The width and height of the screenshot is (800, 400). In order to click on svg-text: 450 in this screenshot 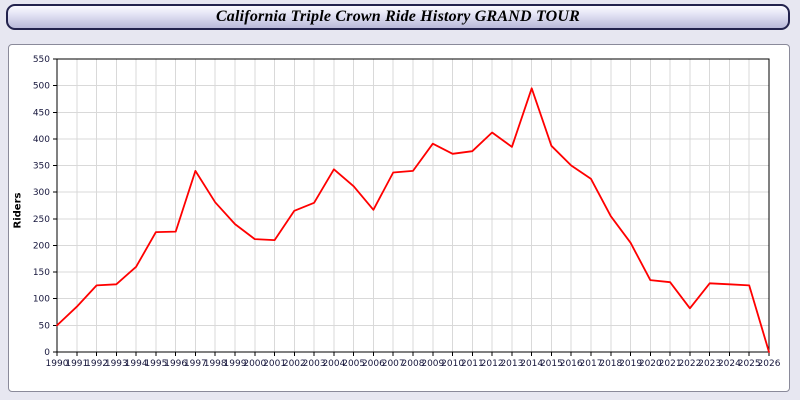, I will do `click(41, 113)`.